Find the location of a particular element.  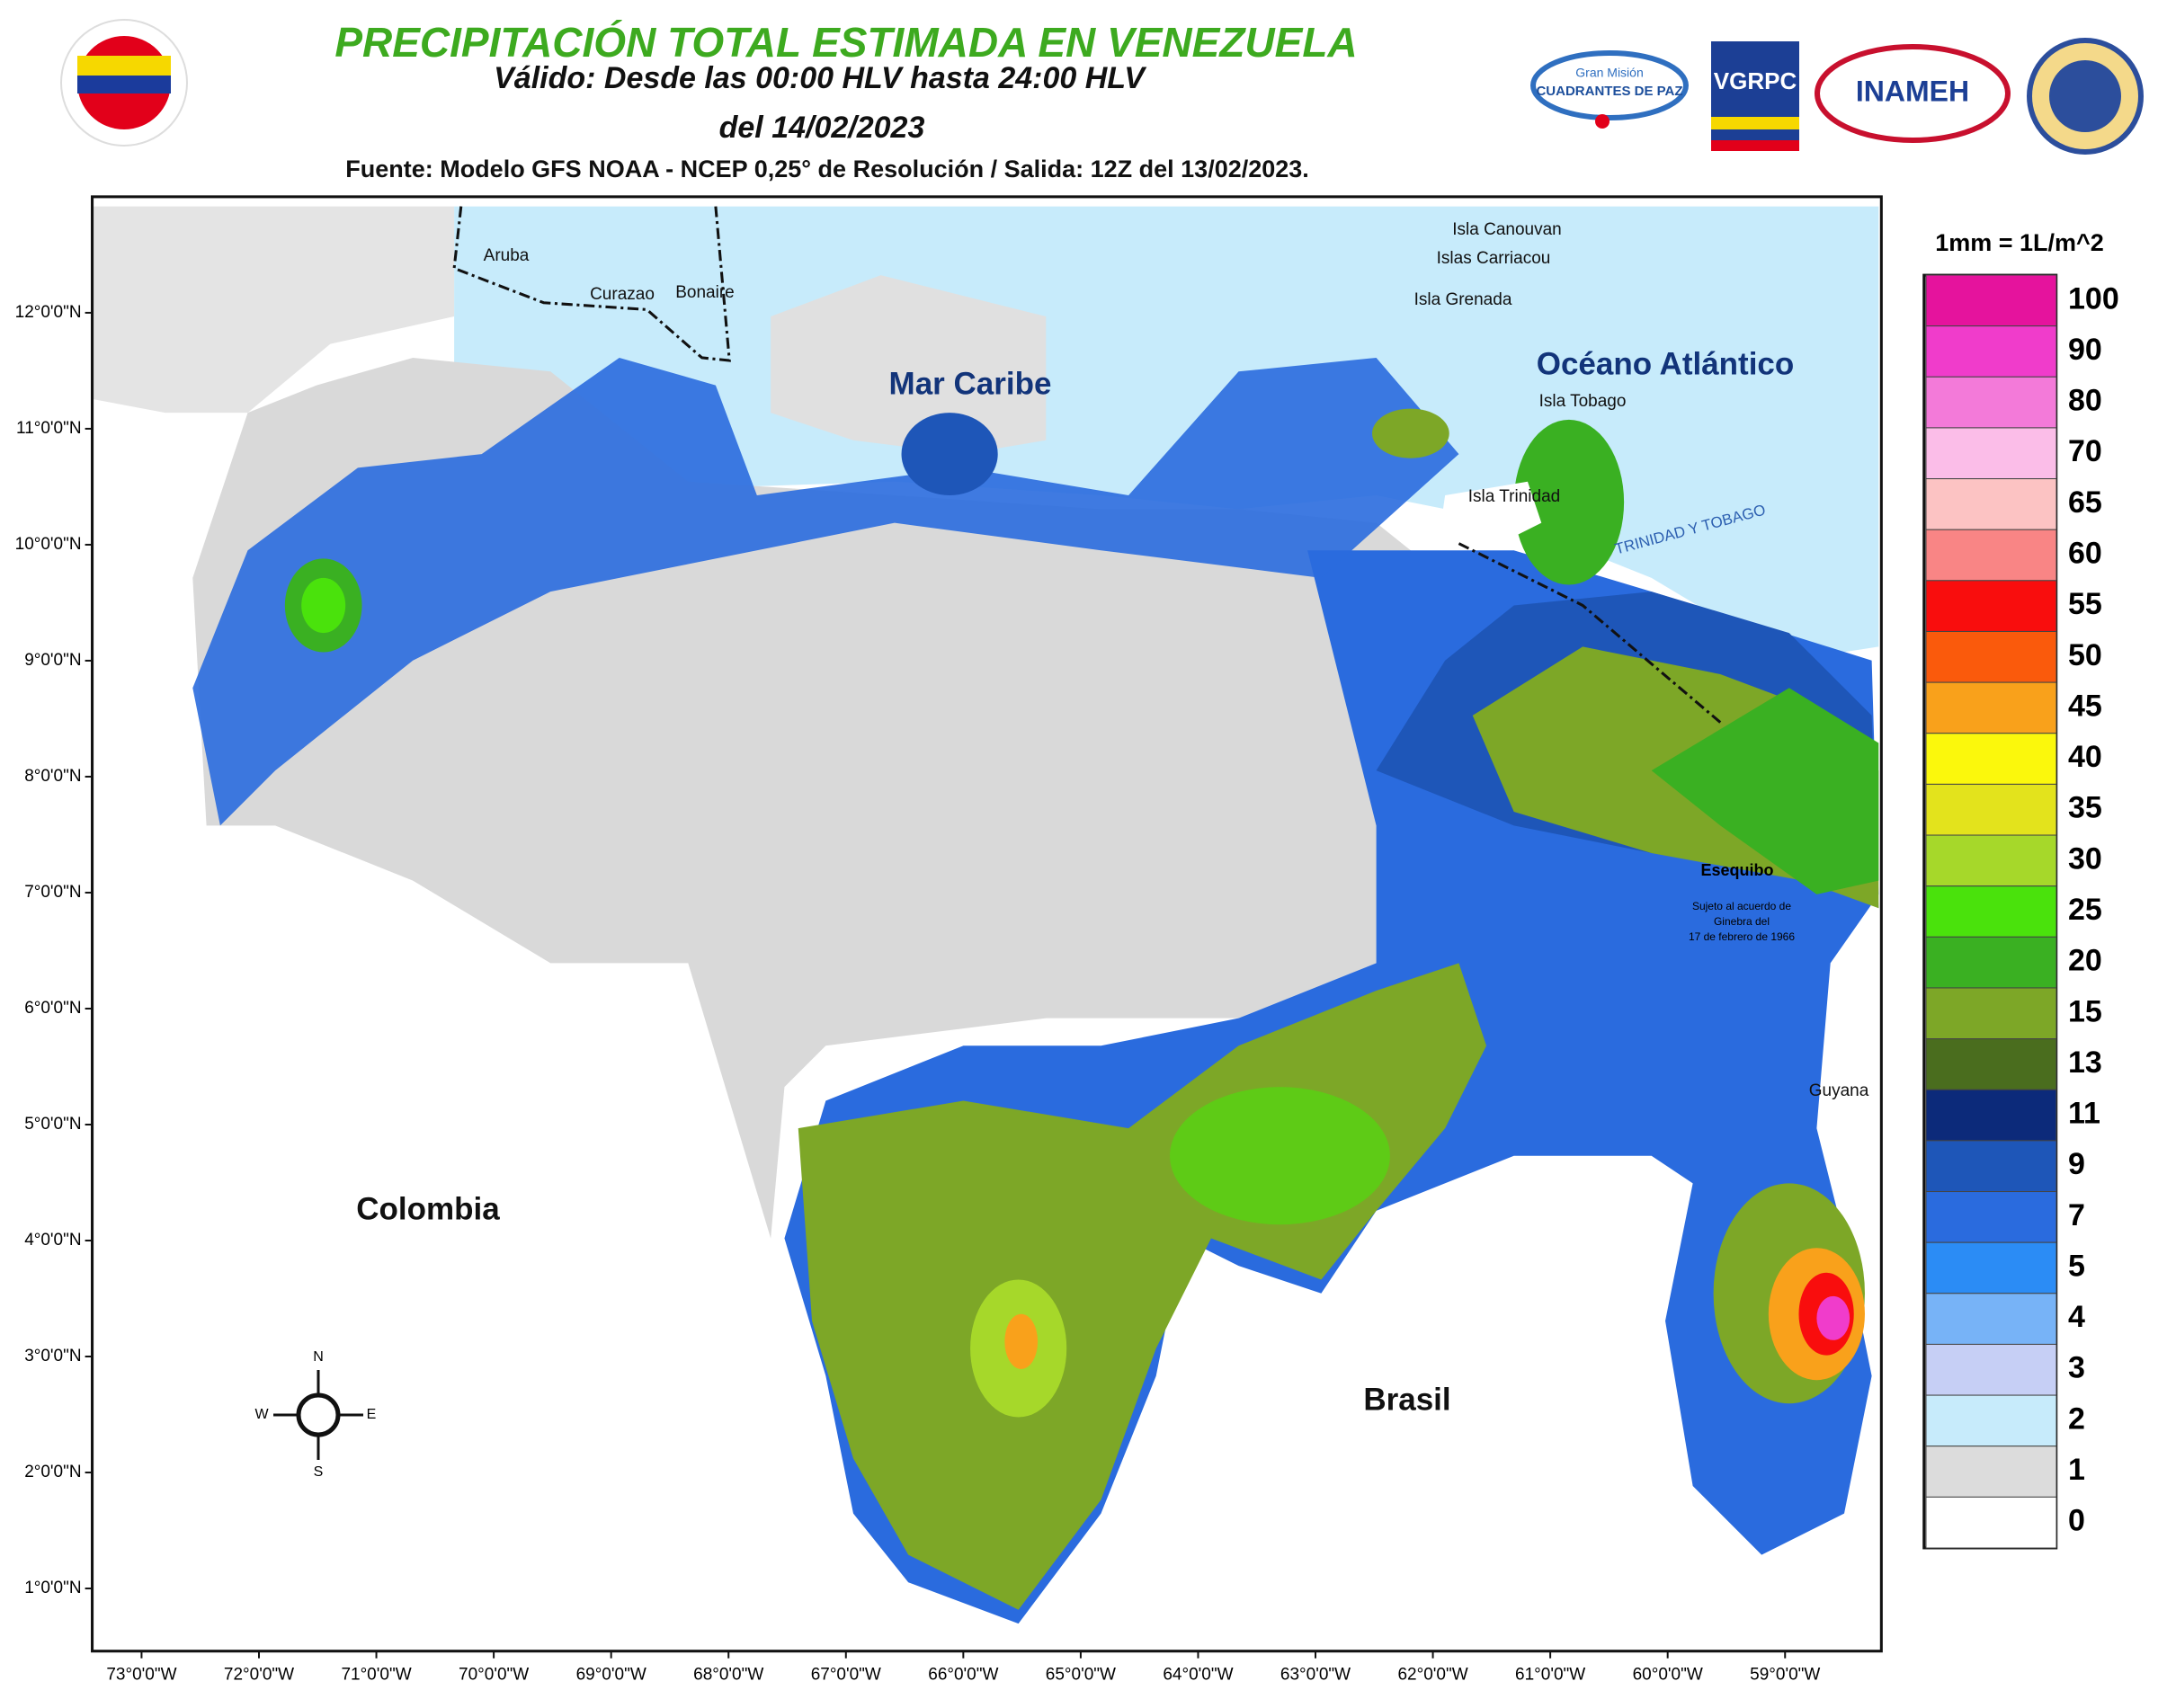

legend-label: 90 is located at coordinates (2085, 350).